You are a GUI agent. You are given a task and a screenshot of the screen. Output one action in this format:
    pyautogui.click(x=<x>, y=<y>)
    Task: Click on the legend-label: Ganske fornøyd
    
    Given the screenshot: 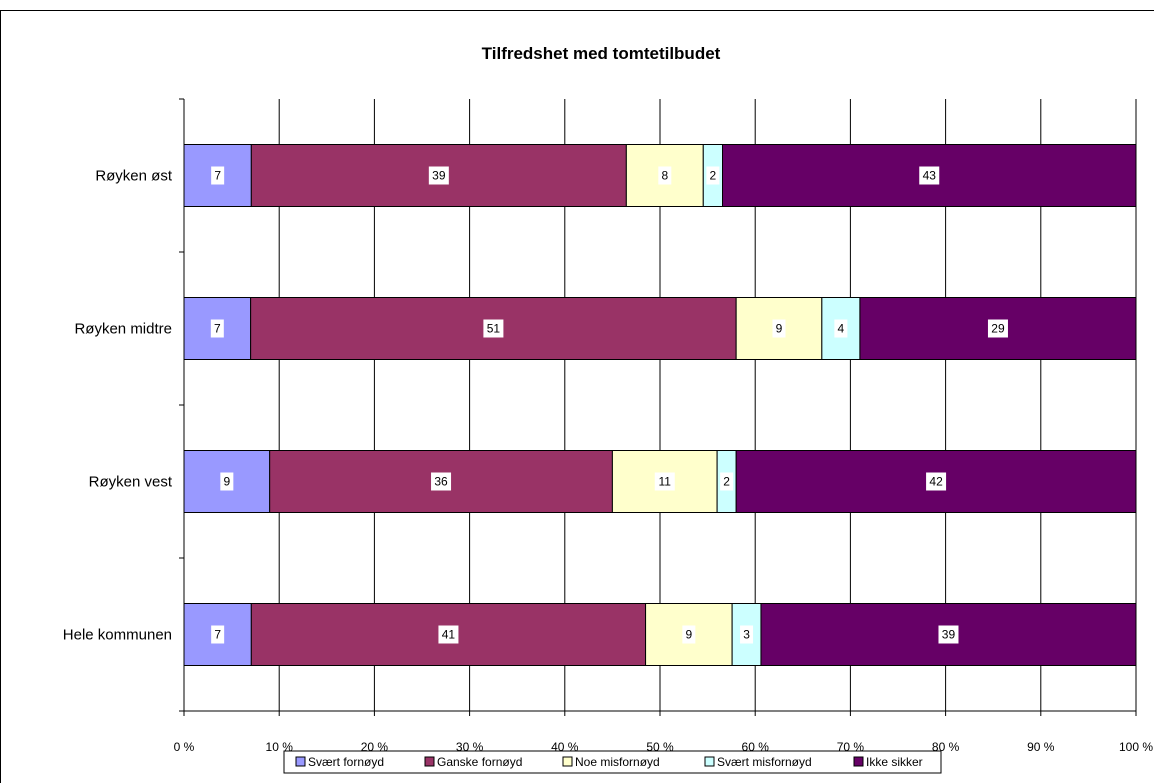 What is the action you would take?
    pyautogui.click(x=479, y=762)
    